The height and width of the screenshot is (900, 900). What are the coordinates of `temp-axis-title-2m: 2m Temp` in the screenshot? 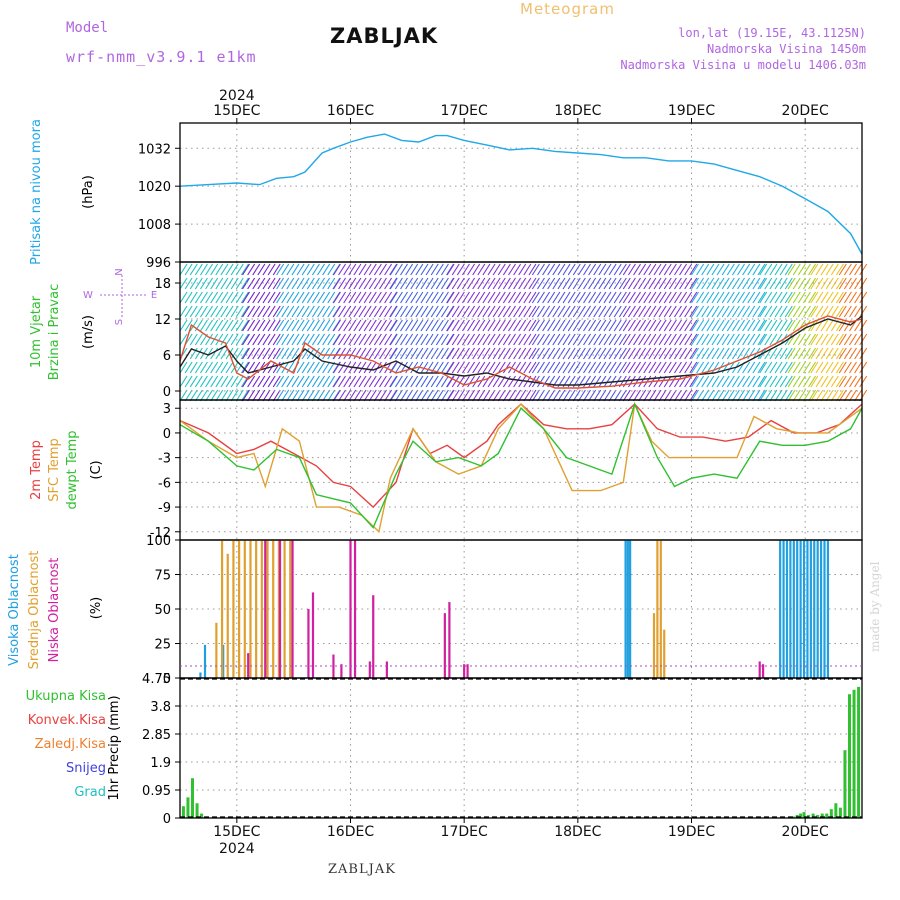 It's located at (36, 470).